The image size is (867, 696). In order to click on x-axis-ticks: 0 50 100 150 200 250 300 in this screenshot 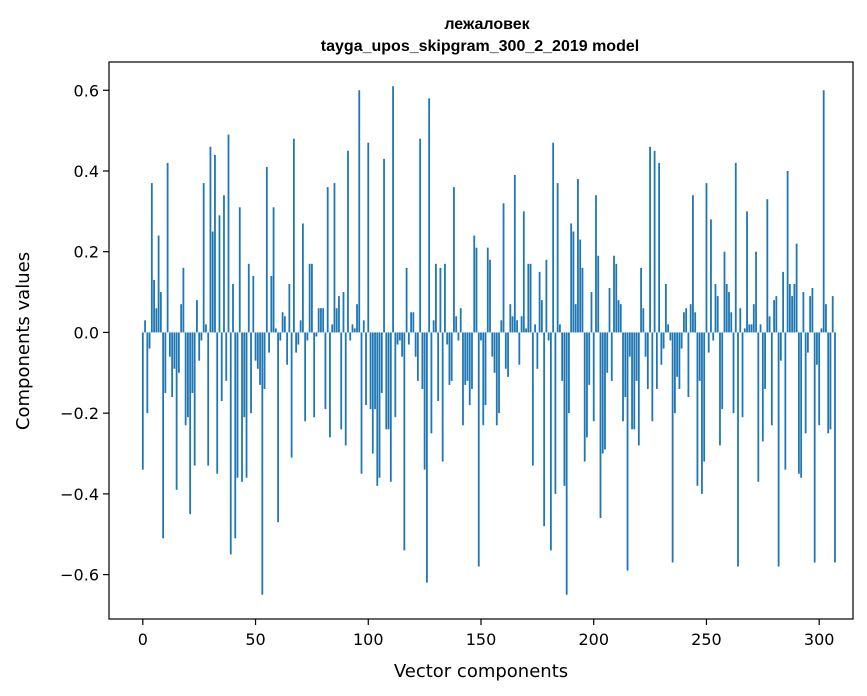, I will do `click(486, 634)`.